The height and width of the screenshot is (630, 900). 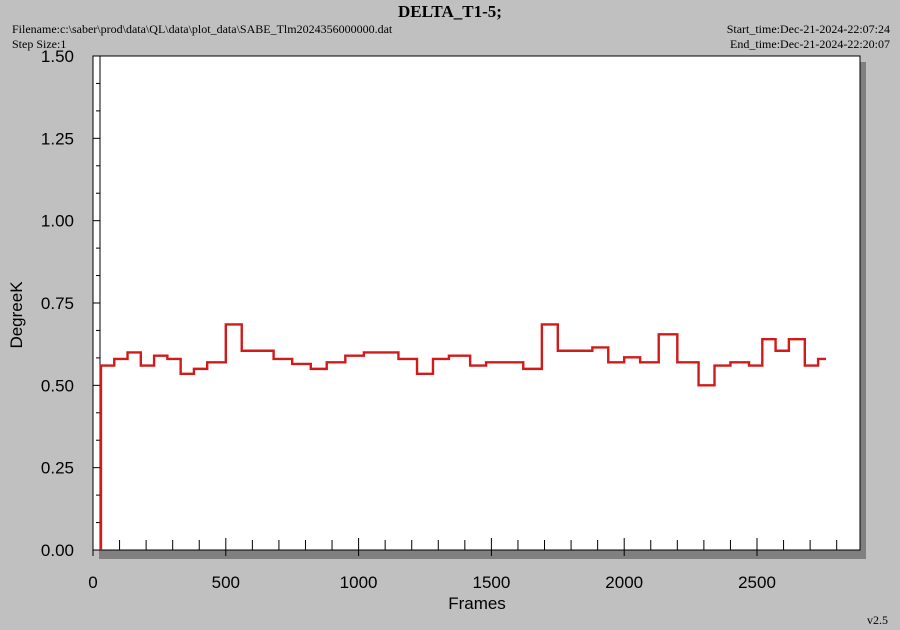 What do you see at coordinates (57, 221) in the screenshot?
I see `y-tick-label: 1.00` at bounding box center [57, 221].